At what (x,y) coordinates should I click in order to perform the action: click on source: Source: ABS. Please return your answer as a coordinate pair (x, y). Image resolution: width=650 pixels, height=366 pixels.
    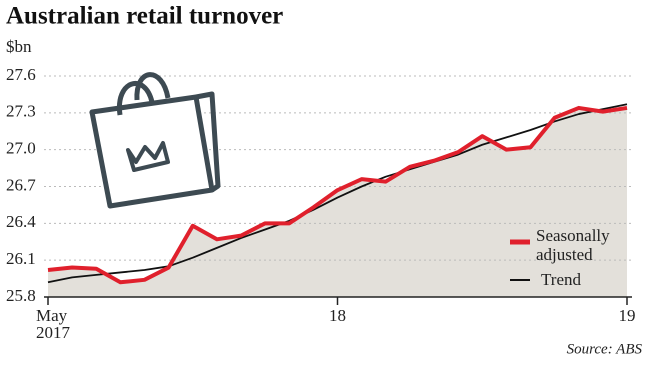
    Looking at the image, I should click on (605, 349).